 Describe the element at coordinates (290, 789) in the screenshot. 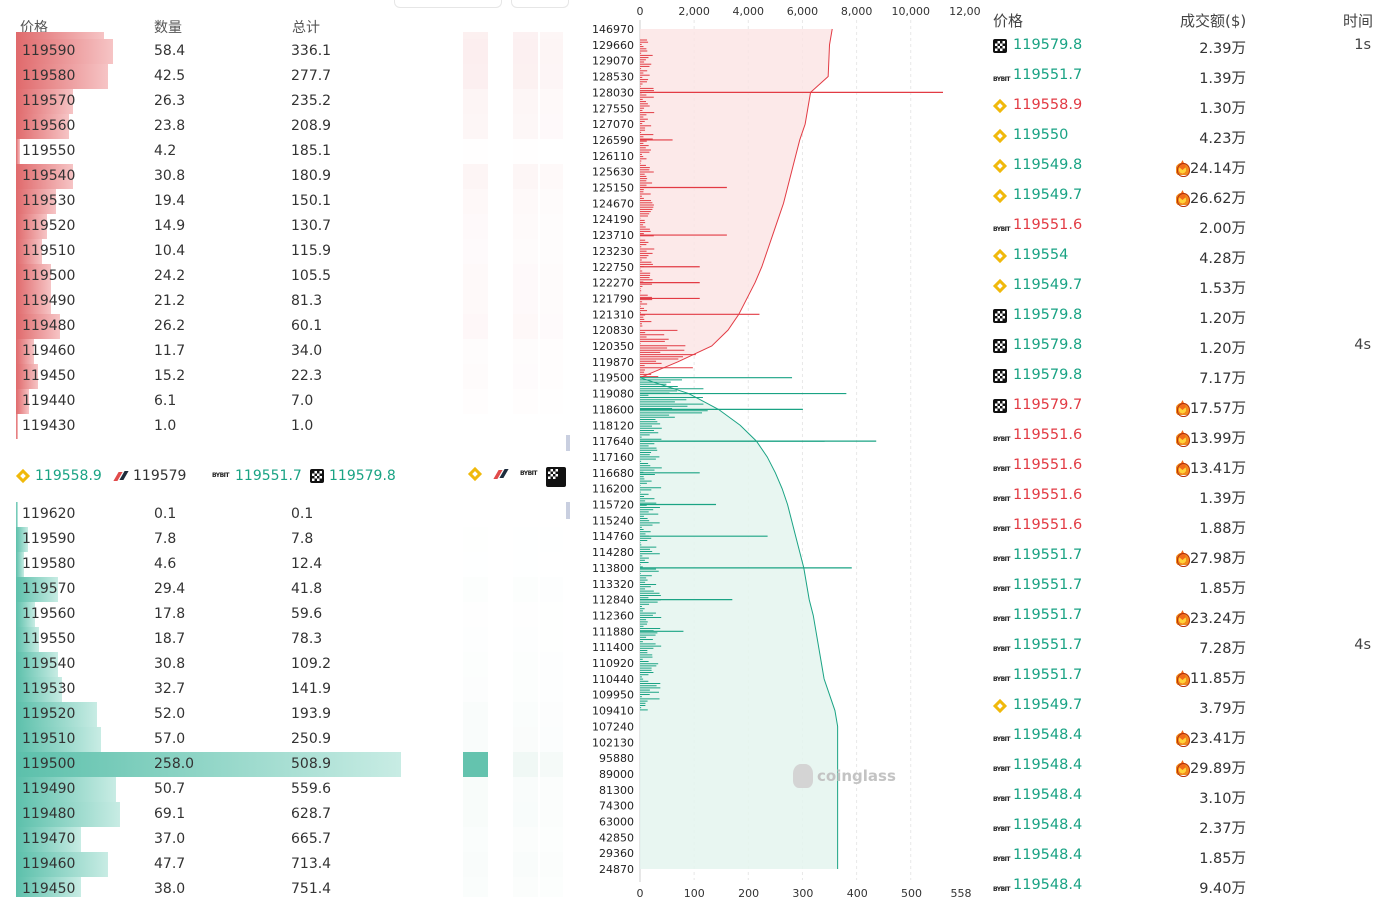

I see `bid-row: 119490 50.7 559.6` at that location.